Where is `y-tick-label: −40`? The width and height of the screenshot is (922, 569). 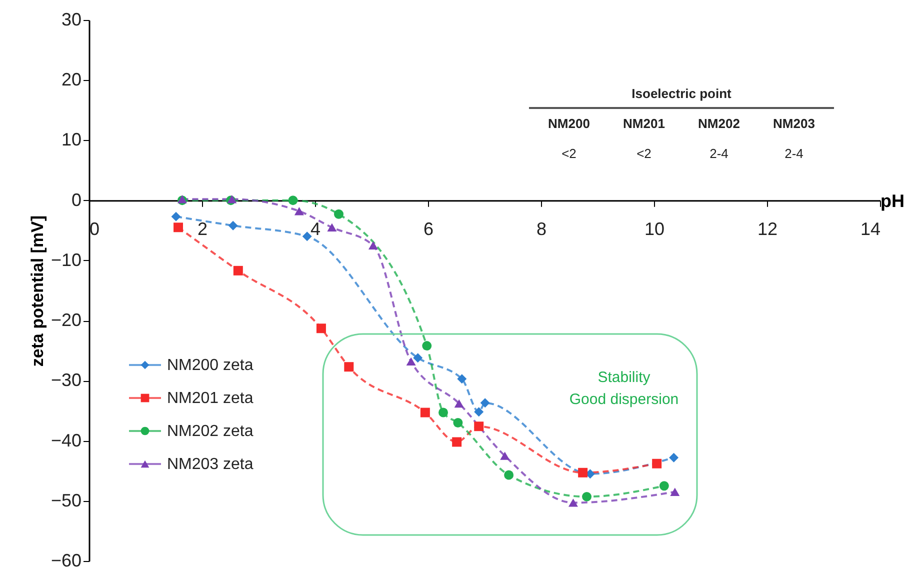
y-tick-label: −40 is located at coordinates (66, 440).